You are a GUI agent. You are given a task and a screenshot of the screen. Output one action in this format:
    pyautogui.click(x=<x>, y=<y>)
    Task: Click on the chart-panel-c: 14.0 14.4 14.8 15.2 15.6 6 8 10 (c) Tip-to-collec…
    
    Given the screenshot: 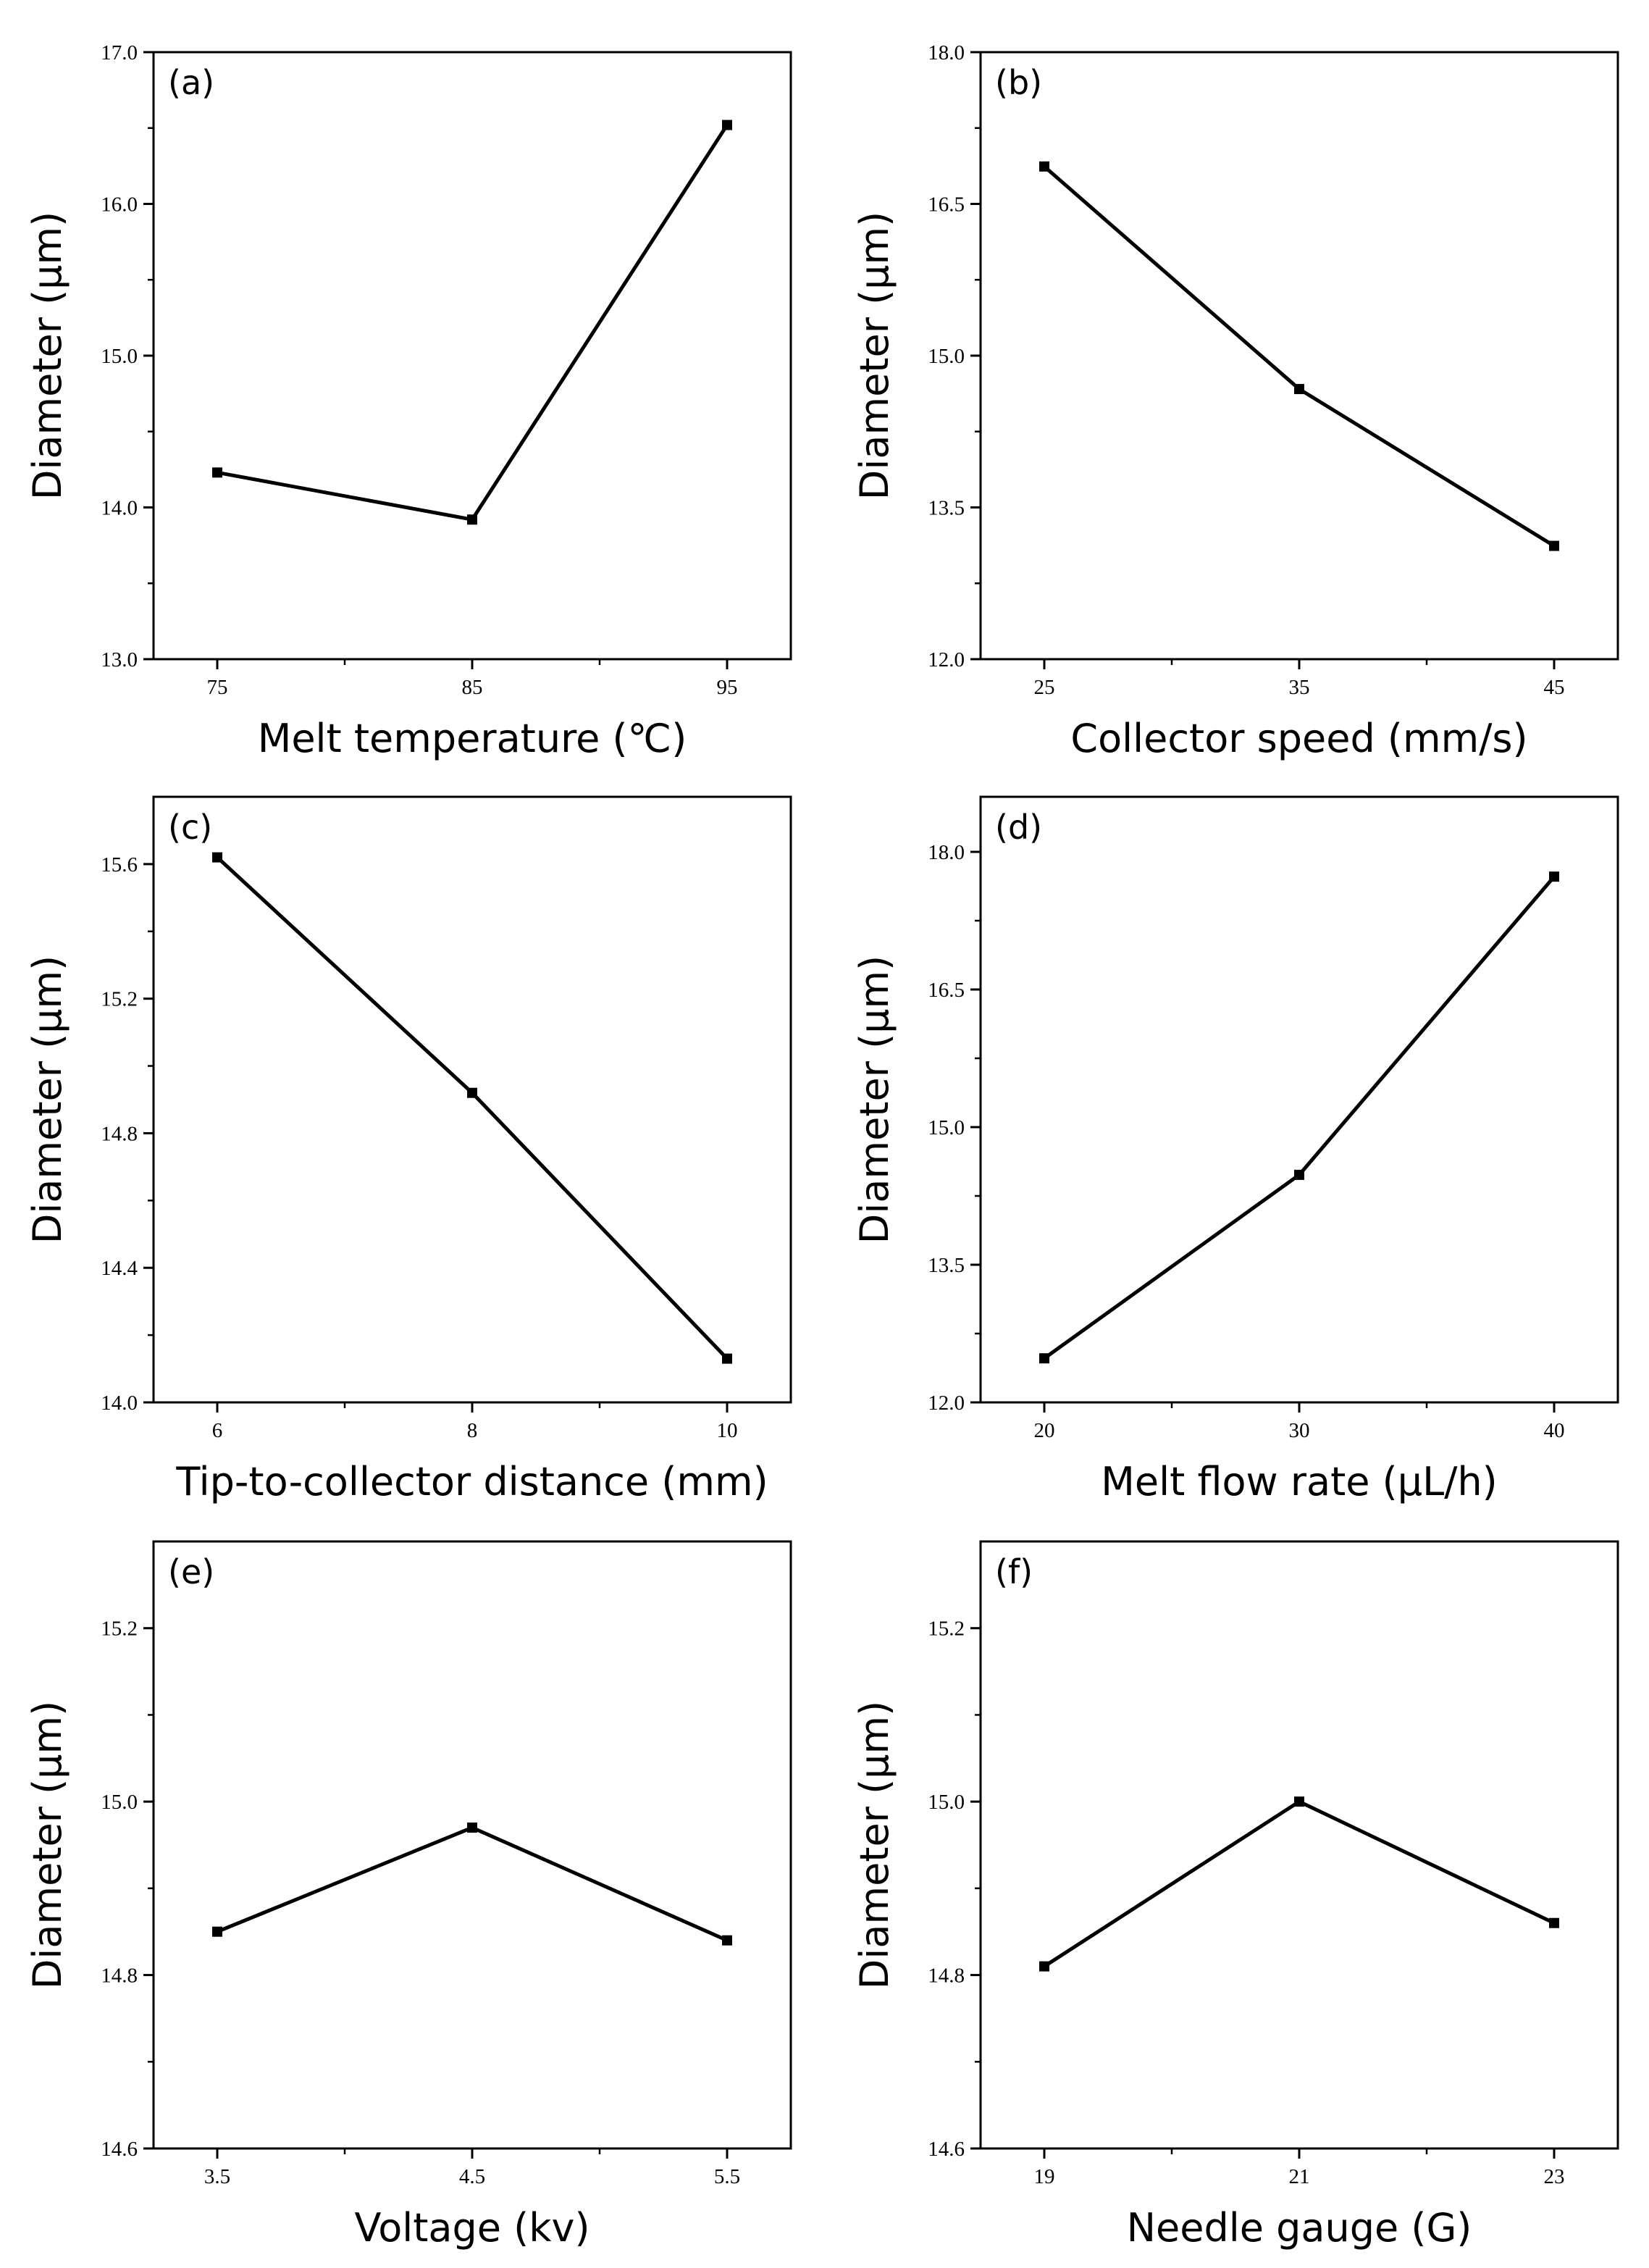 What is the action you would take?
    pyautogui.click(x=408, y=1150)
    